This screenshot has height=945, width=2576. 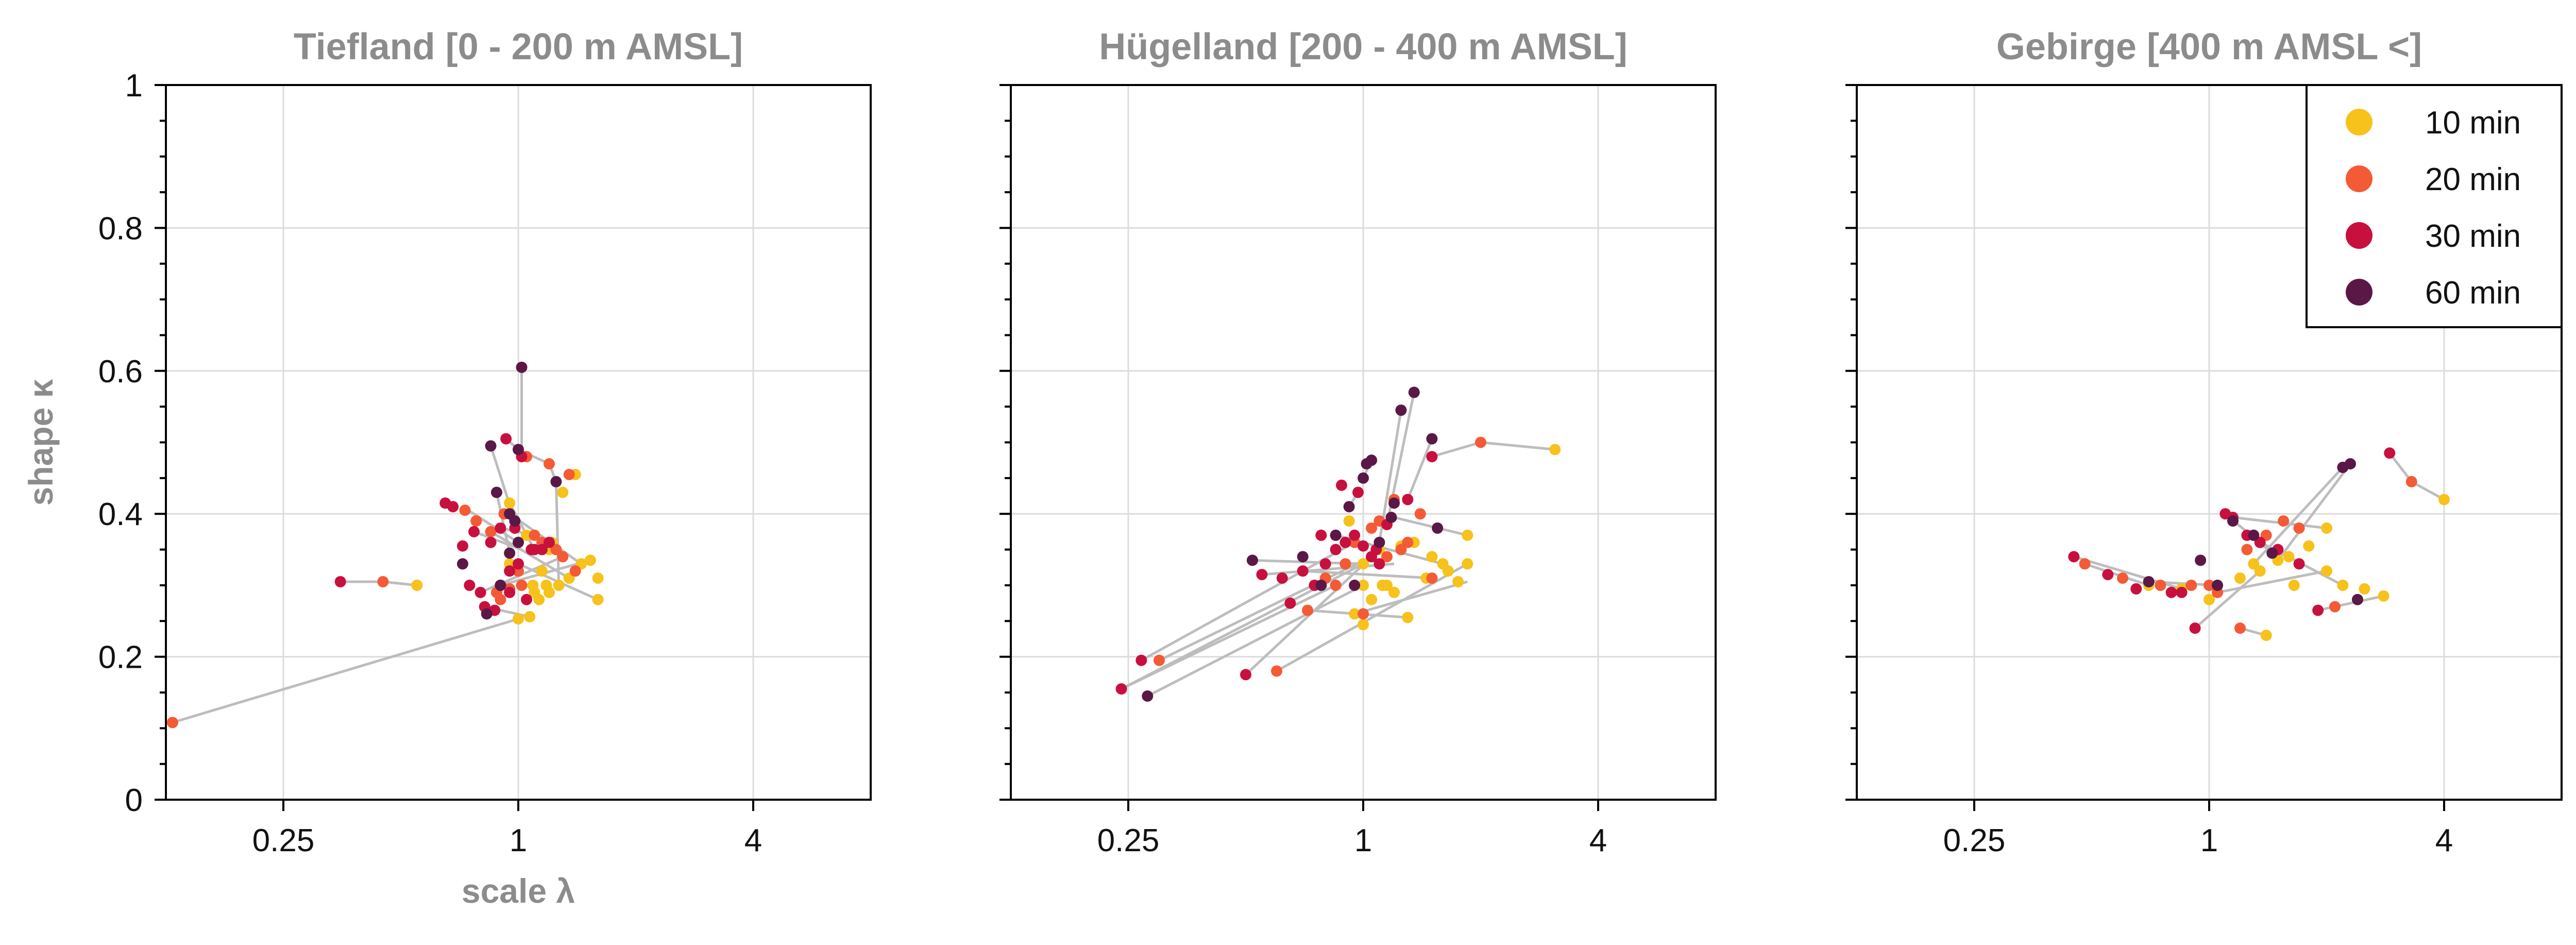 What do you see at coordinates (120, 658) in the screenshot?
I see `y-tick-label: 0.2` at bounding box center [120, 658].